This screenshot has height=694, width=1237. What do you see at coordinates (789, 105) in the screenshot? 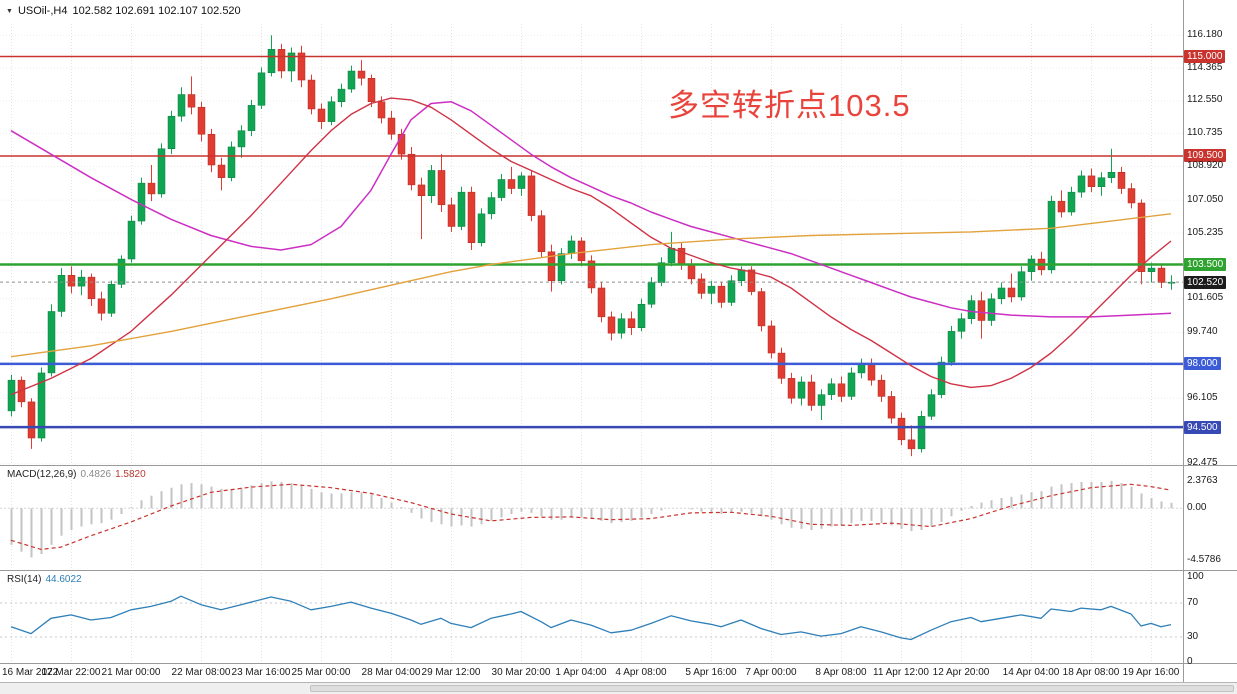
I see `chart-annotation-text: 多空转折点103.5` at bounding box center [789, 105].